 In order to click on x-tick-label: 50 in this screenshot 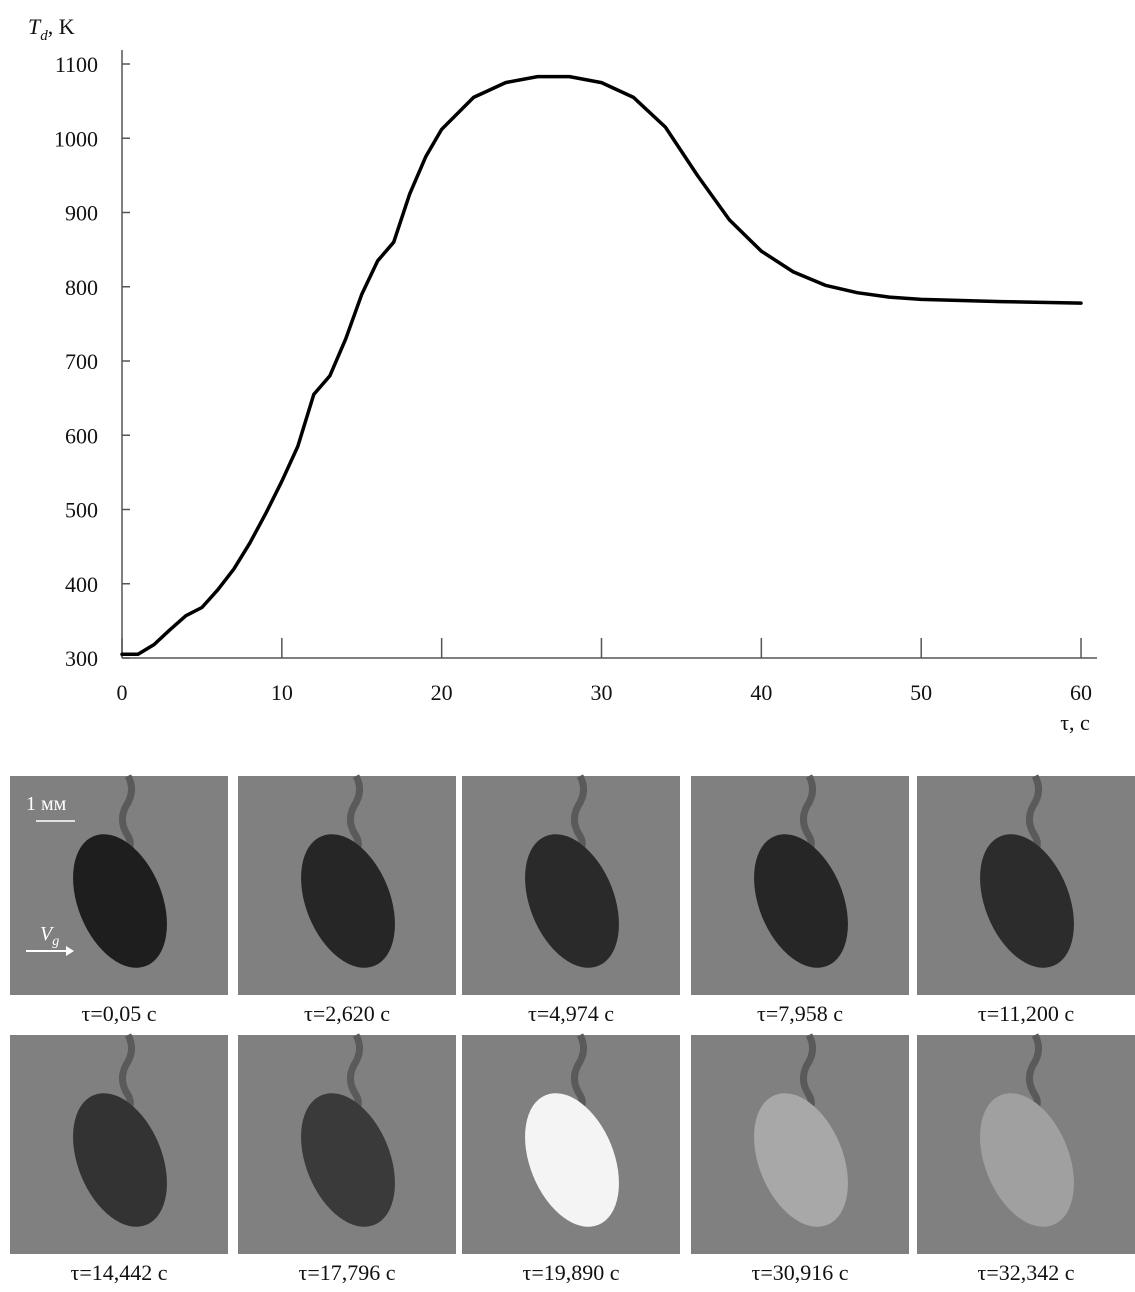, I will do `click(921, 692)`.